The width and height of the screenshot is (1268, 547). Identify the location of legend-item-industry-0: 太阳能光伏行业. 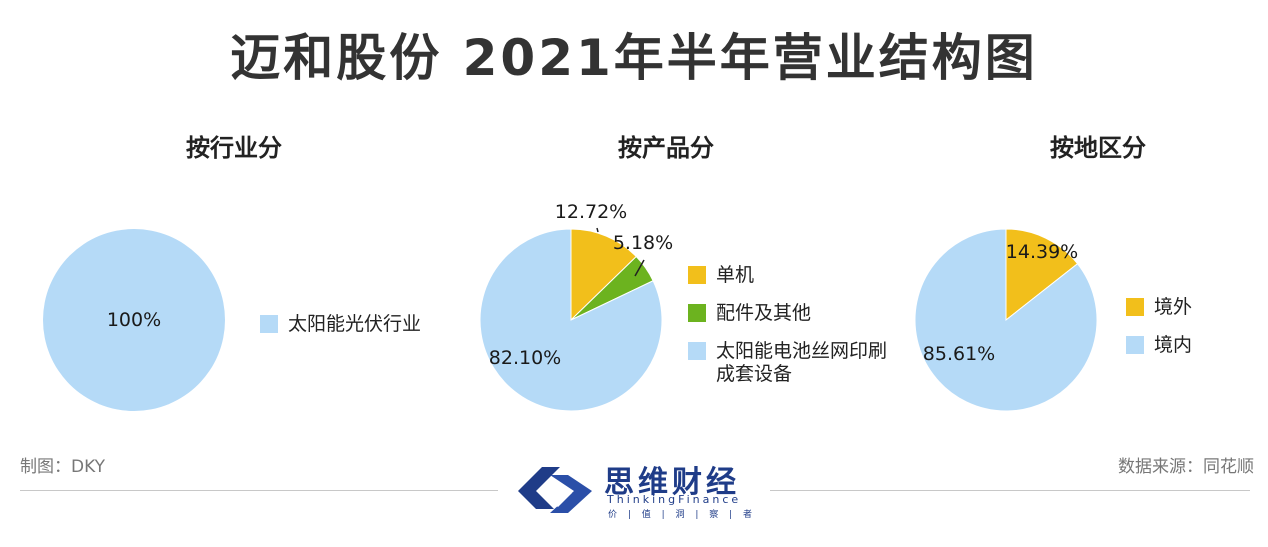
(340, 324).